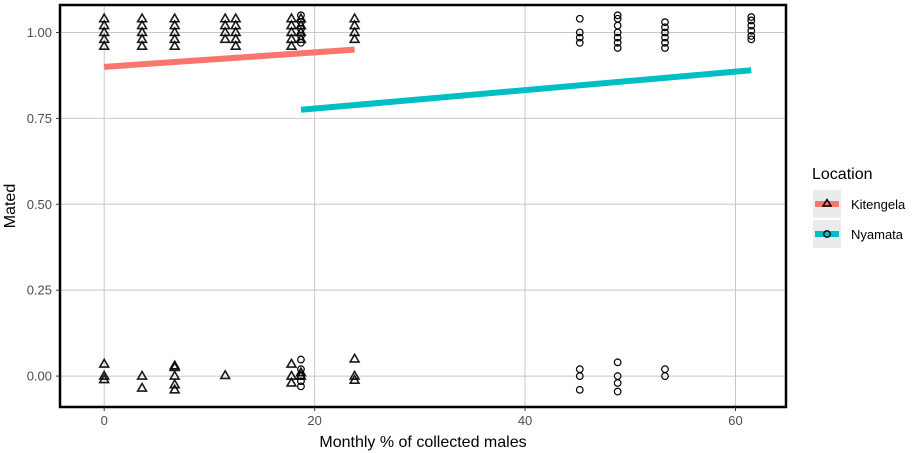 Image resolution: width=922 pixels, height=453 pixels. I want to click on fit-line-kitengela, so click(229, 58).